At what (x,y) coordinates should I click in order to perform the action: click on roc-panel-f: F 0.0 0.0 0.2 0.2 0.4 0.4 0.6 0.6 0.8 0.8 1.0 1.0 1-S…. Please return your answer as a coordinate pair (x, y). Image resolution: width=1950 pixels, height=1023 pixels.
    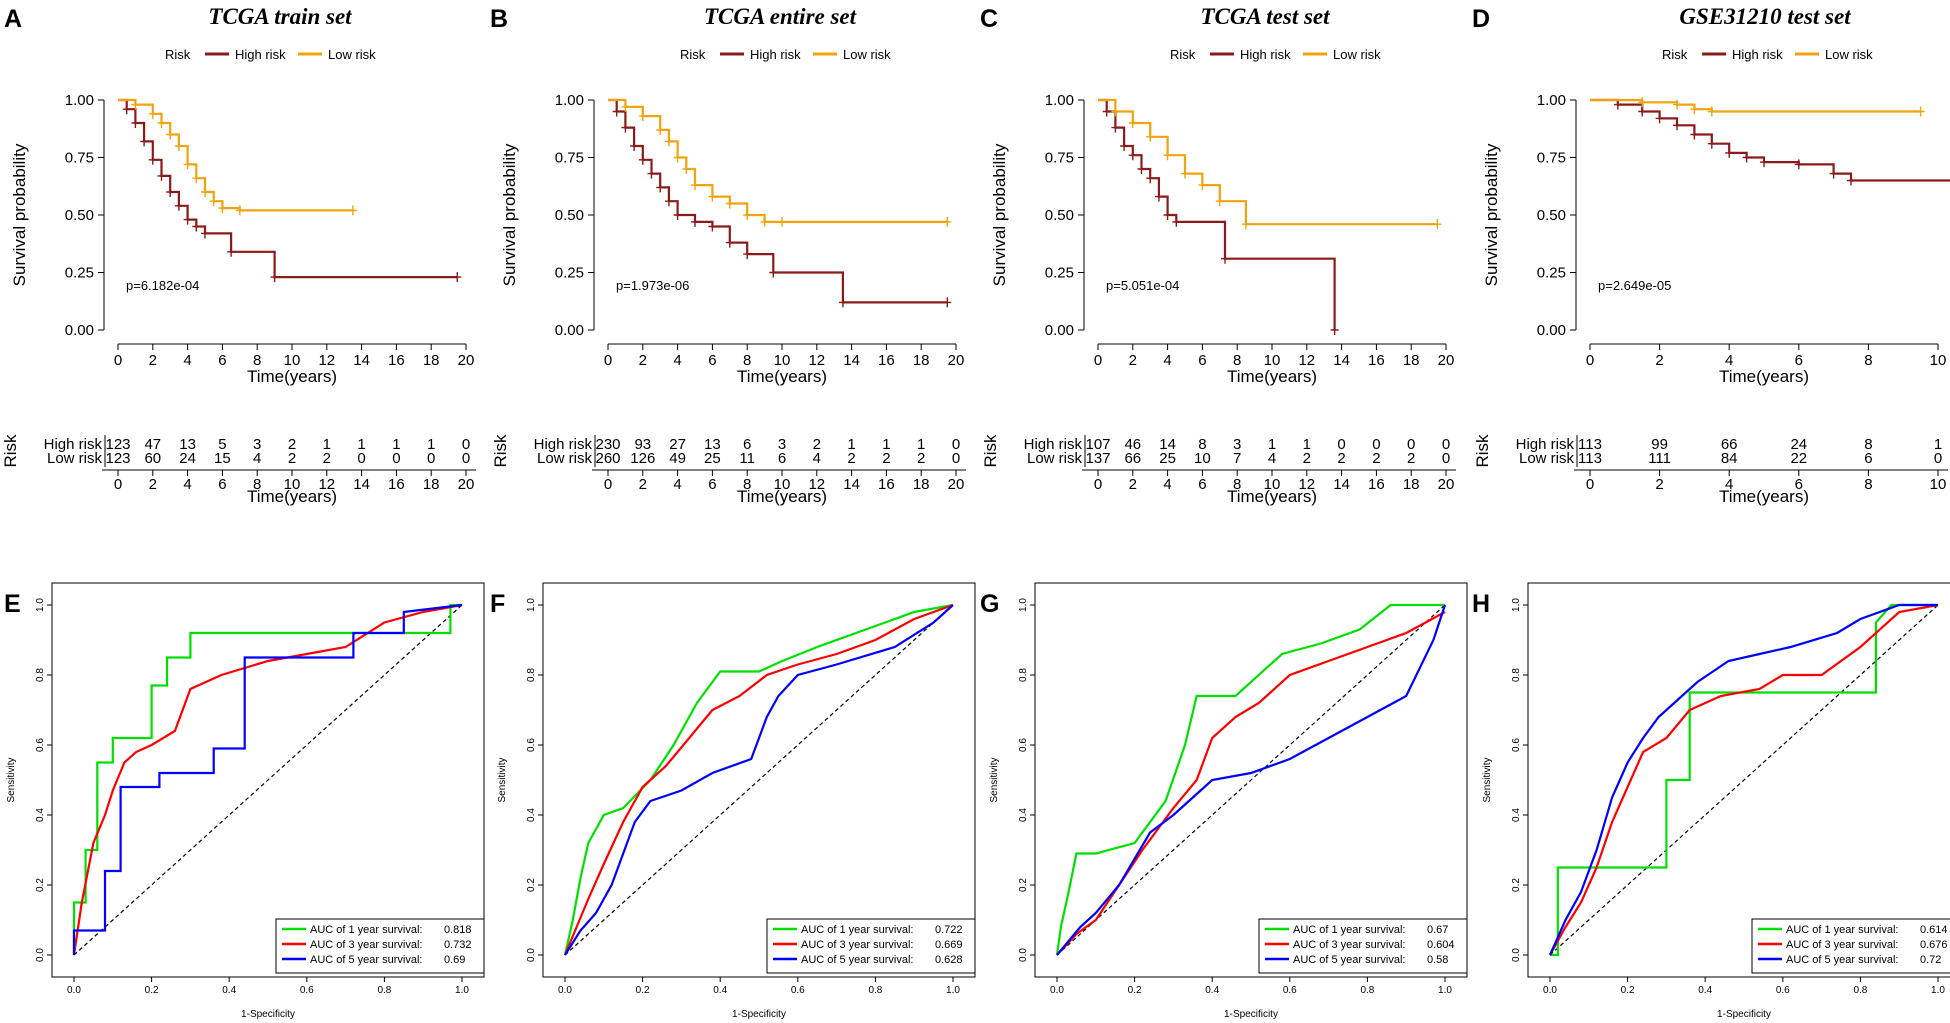
    Looking at the image, I should click on (733, 801).